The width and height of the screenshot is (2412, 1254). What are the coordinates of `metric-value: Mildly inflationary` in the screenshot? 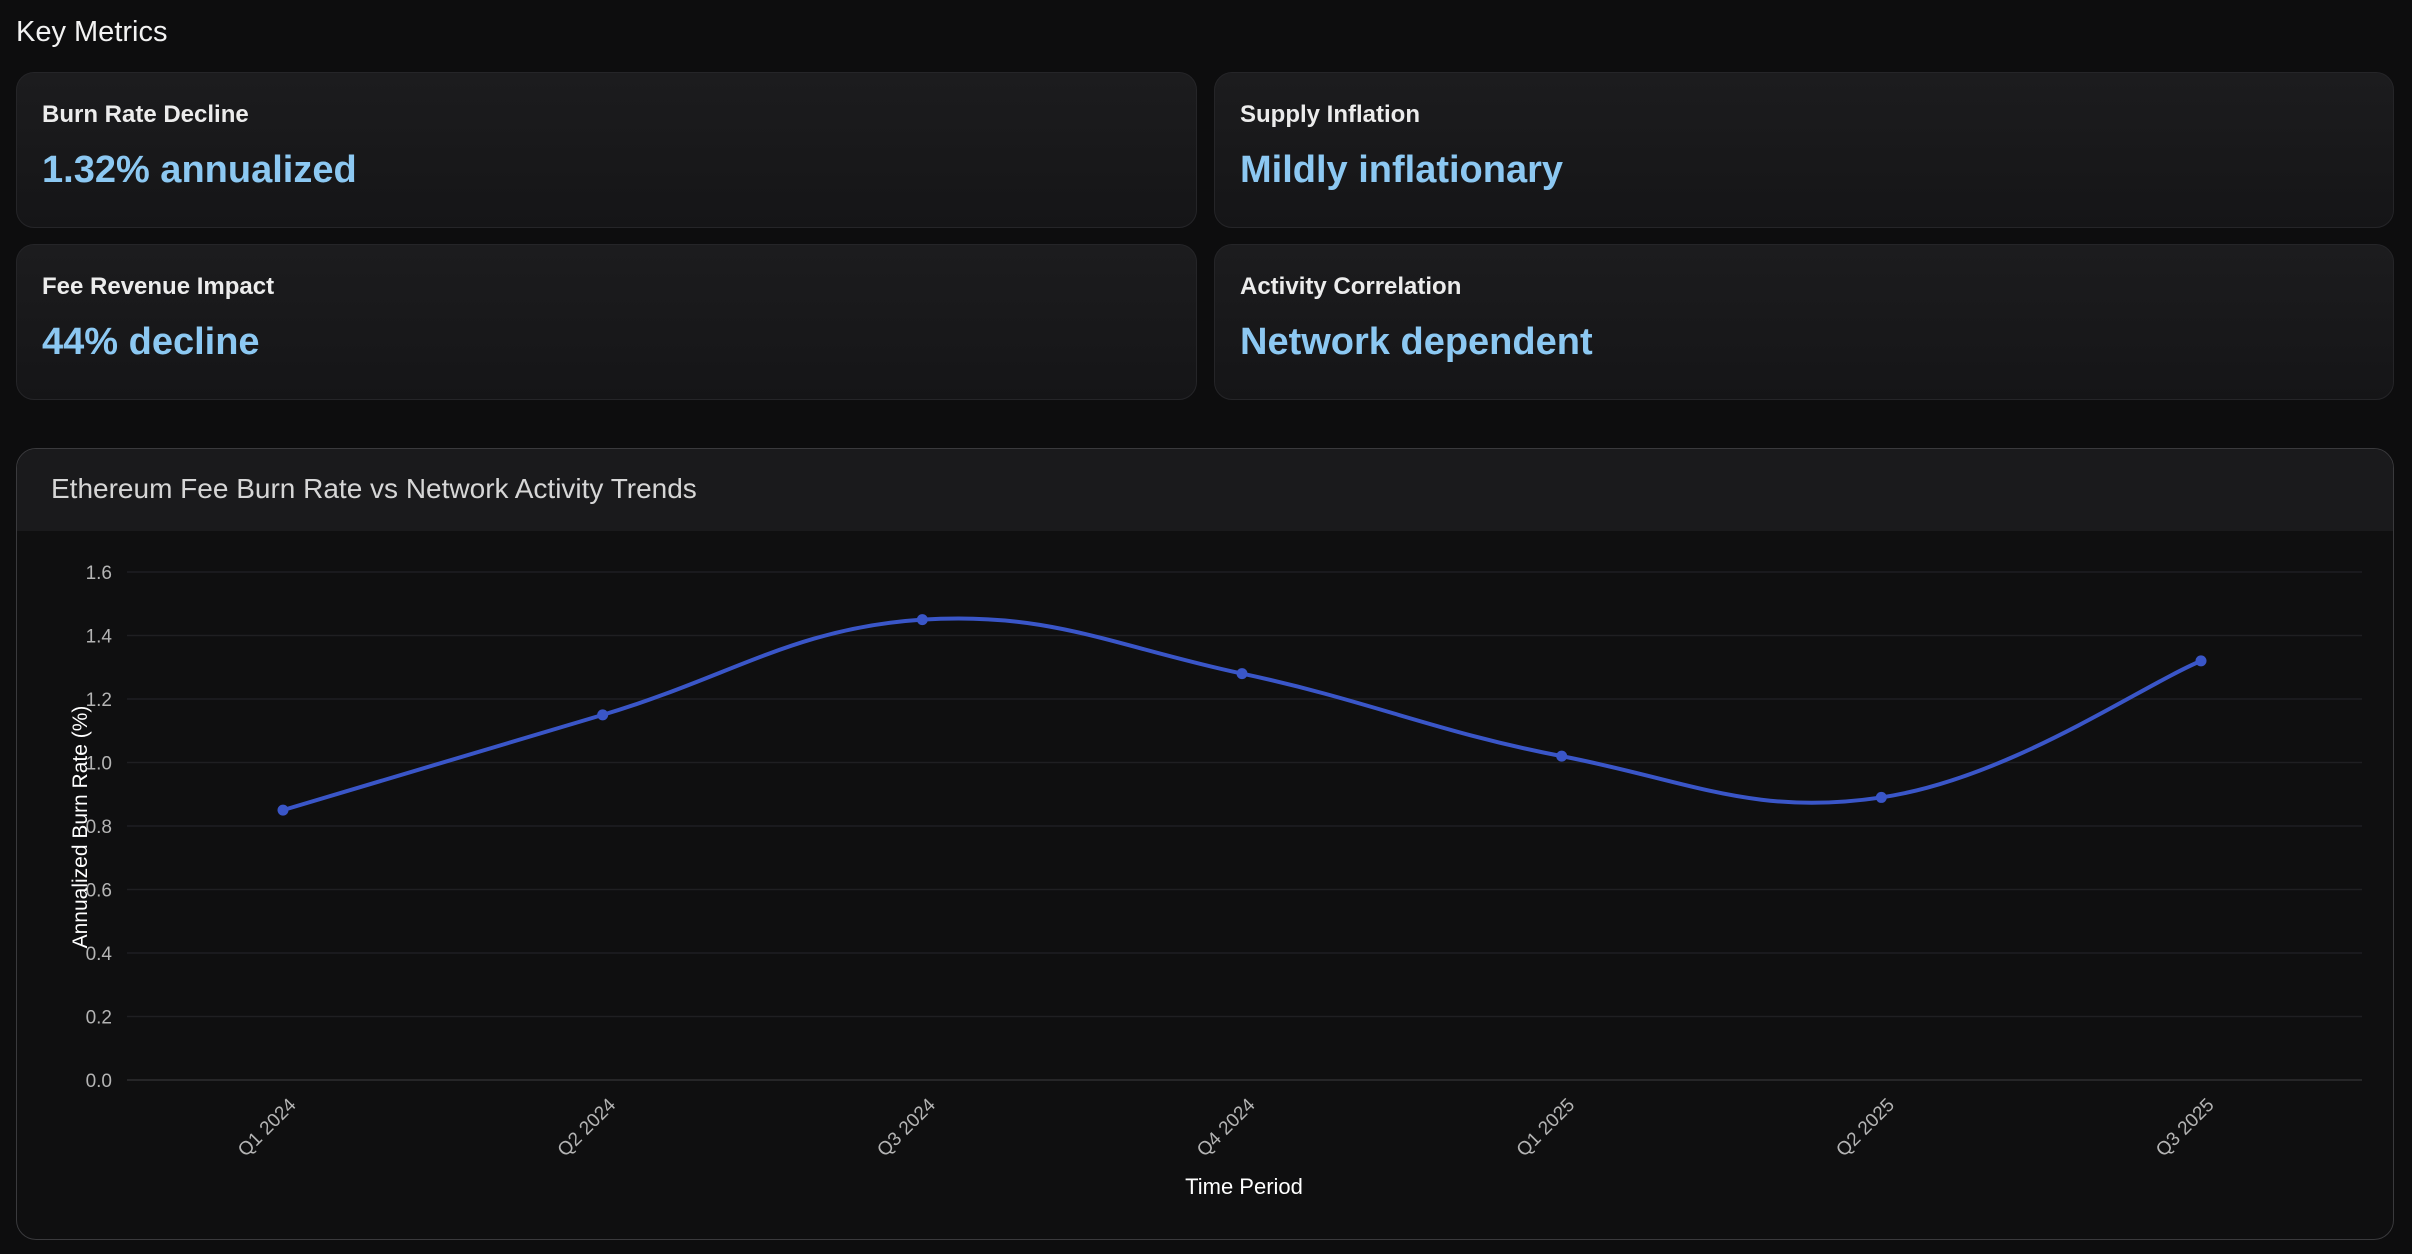 It's located at (1402, 170).